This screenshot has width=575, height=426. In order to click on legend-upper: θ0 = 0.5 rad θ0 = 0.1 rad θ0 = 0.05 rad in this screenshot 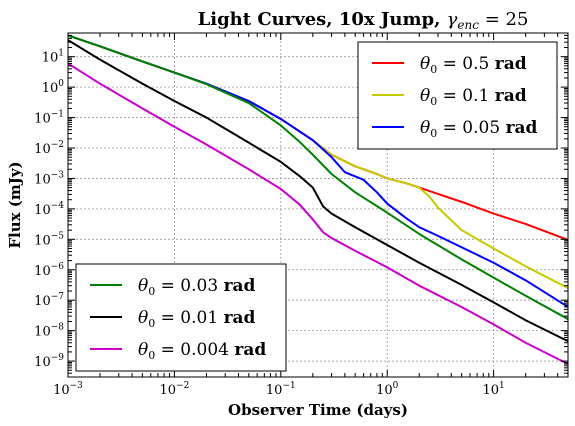, I will do `click(457, 95)`.